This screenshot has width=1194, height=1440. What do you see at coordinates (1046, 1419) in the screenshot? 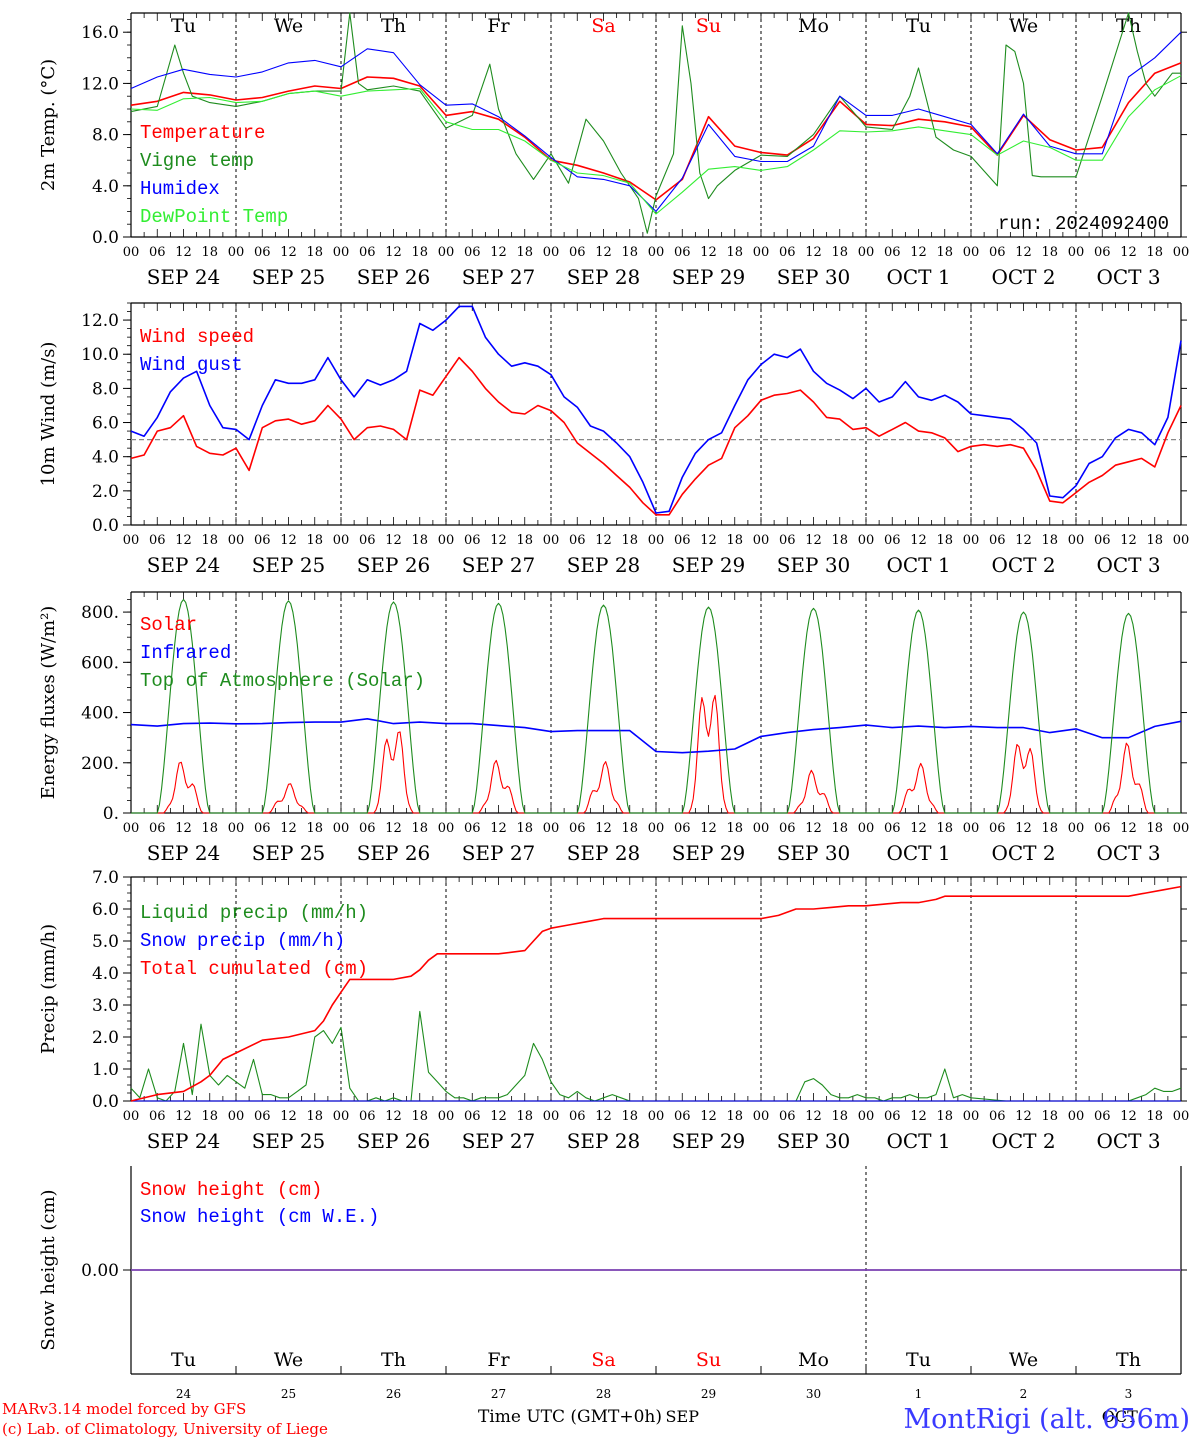
I see `station-label: MontRigi (alt. 656m)` at bounding box center [1046, 1419].